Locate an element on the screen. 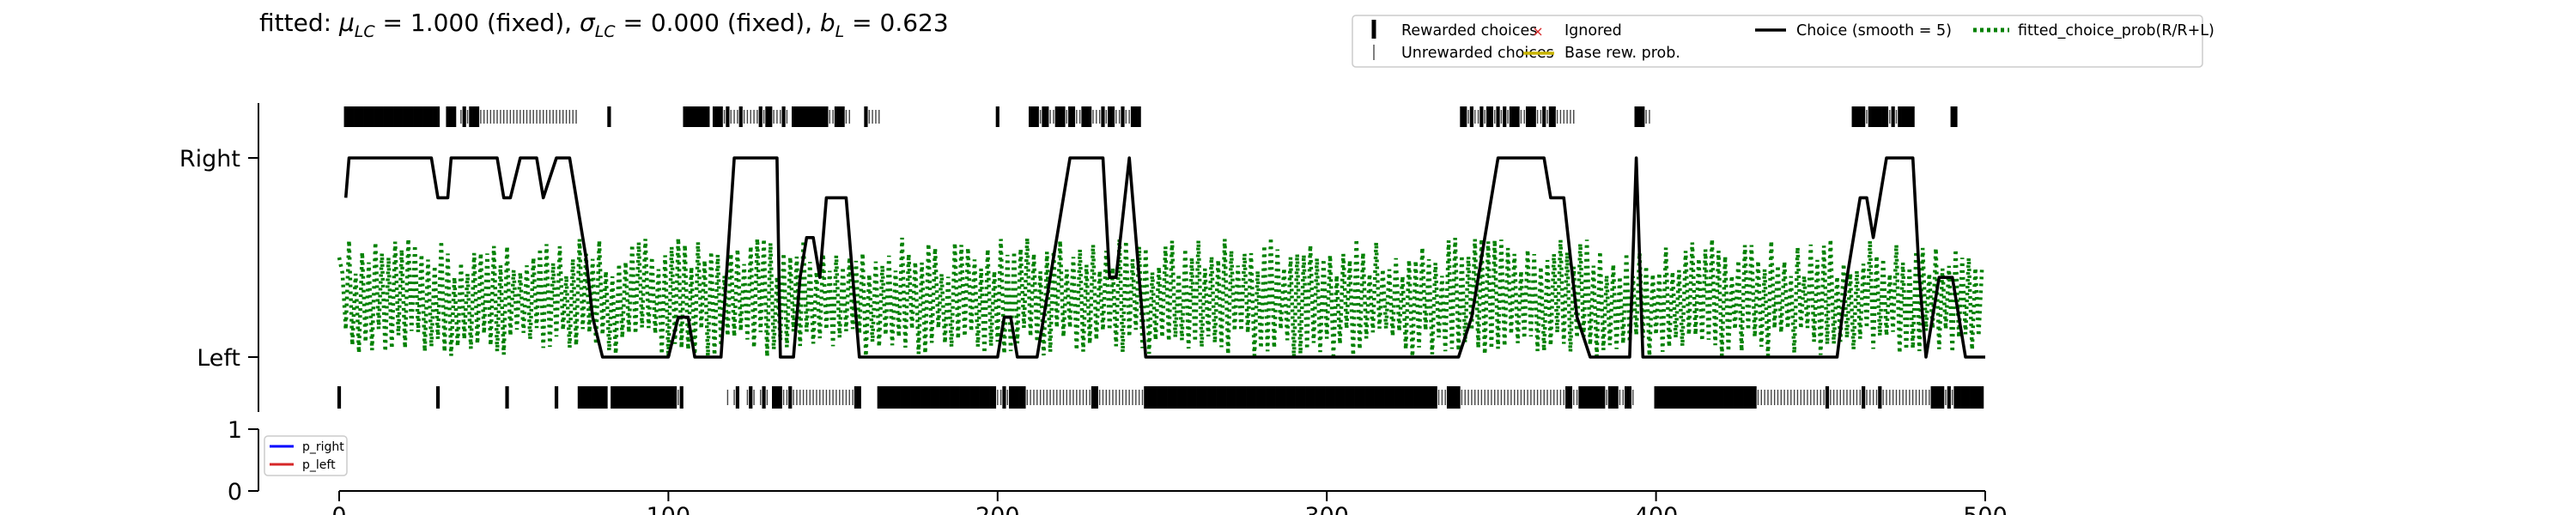  prob-x-ticks: 0 100 200 300 400 500 is located at coordinates (1169, 503).